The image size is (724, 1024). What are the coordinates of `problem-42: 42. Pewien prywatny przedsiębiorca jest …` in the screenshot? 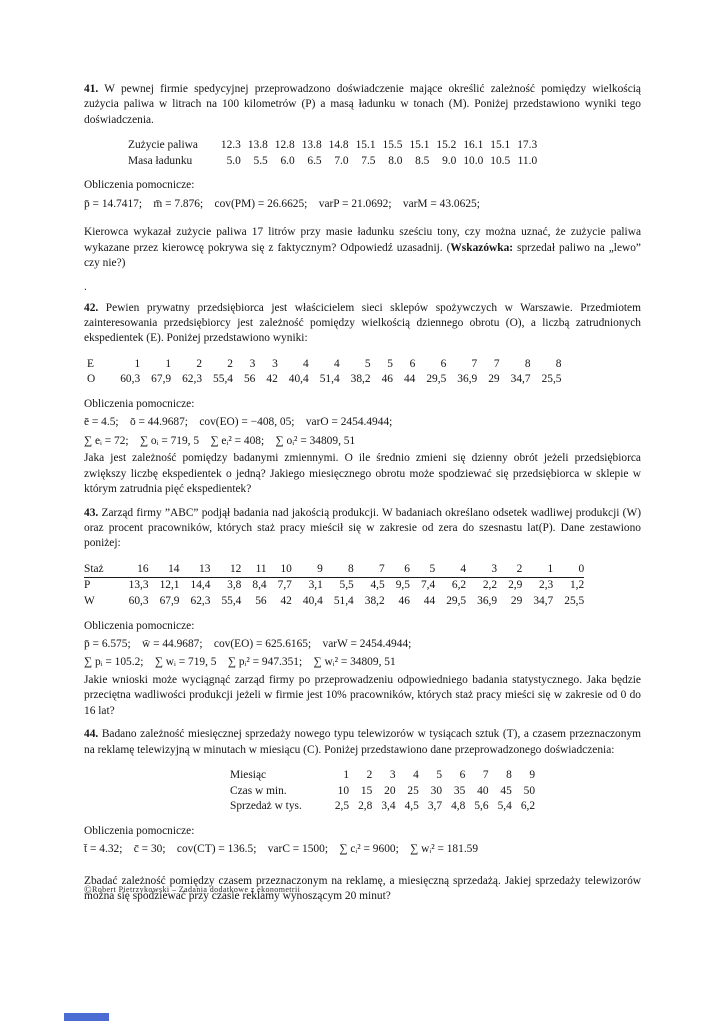 It's located at (362, 399).